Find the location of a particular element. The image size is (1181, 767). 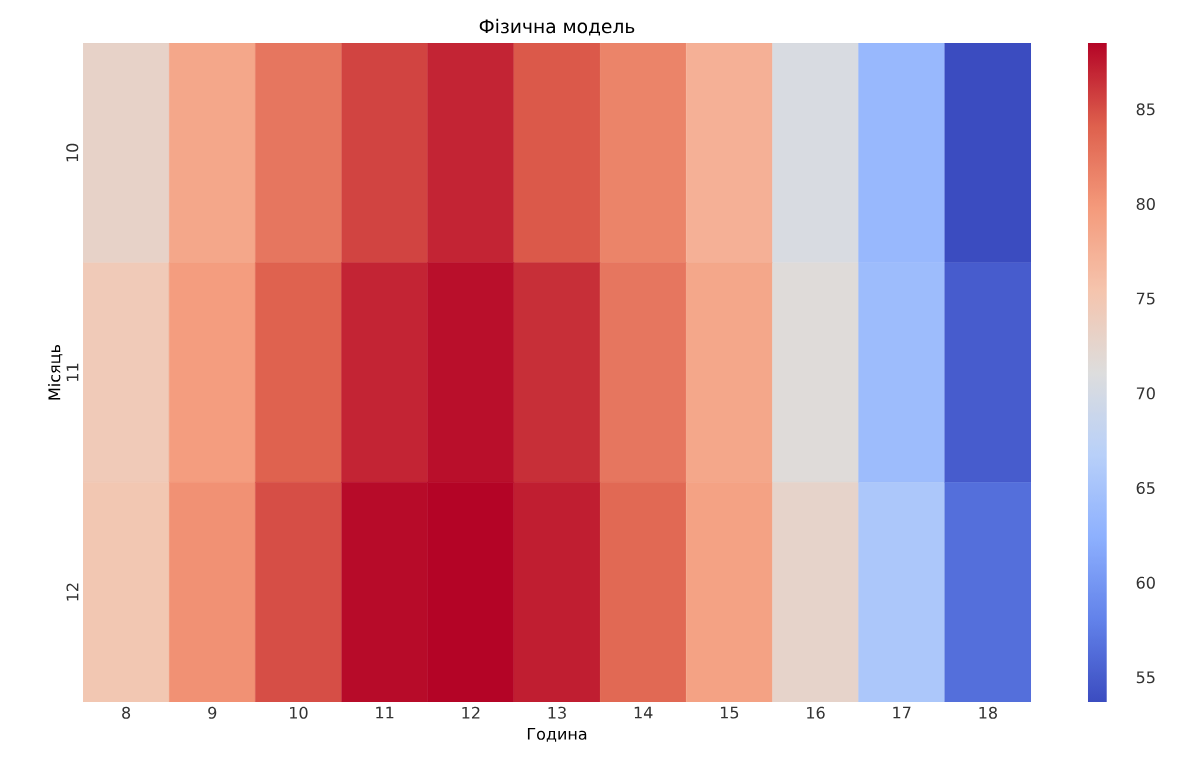

x-tick-label: 18 is located at coordinates (988, 712).